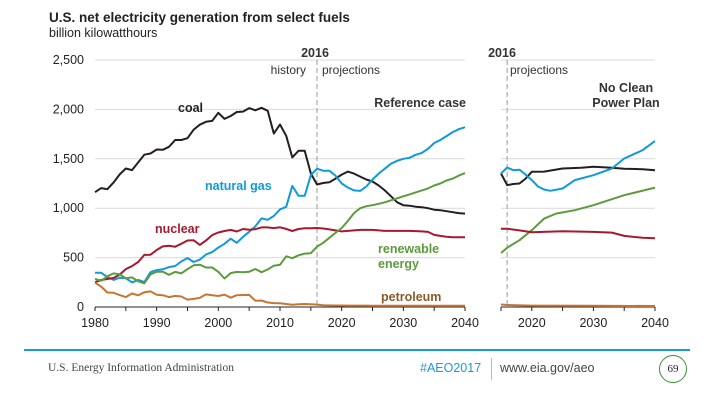 This screenshot has height=401, width=724. Describe the element at coordinates (280, 323) in the screenshot. I see `x-tick-label: 2010` at that location.